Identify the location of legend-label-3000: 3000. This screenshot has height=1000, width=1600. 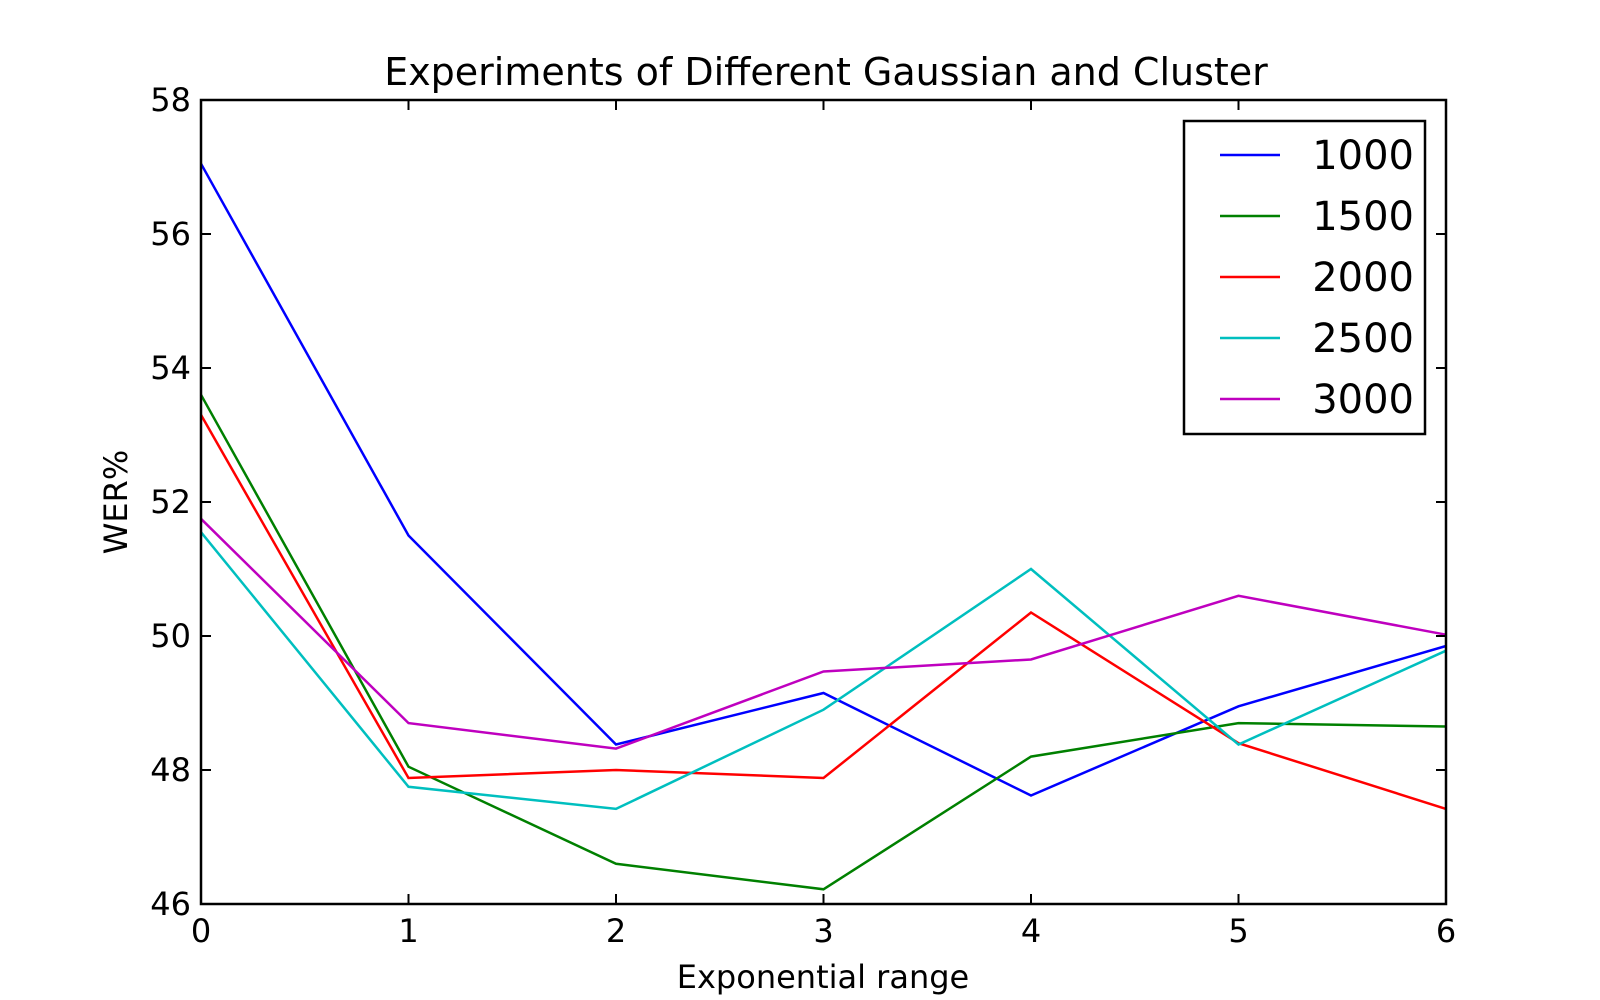
(1363, 400).